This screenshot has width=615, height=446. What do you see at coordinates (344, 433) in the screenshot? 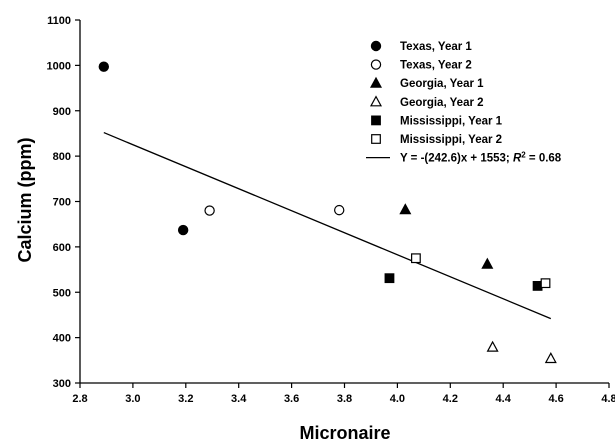
I see `x-axis-title: Micronaire` at bounding box center [344, 433].